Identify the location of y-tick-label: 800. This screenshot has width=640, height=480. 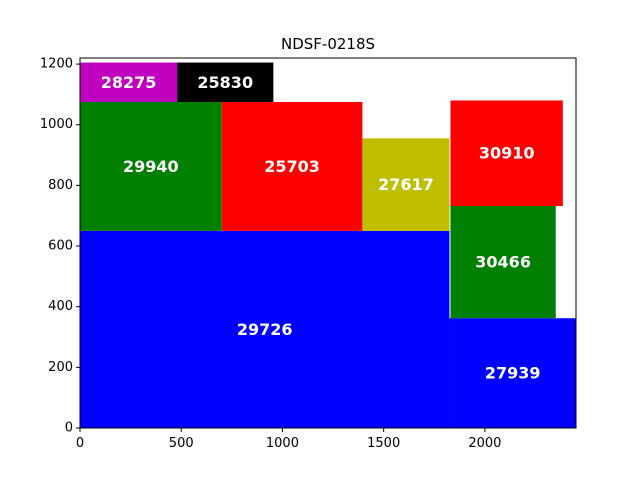
(60, 185).